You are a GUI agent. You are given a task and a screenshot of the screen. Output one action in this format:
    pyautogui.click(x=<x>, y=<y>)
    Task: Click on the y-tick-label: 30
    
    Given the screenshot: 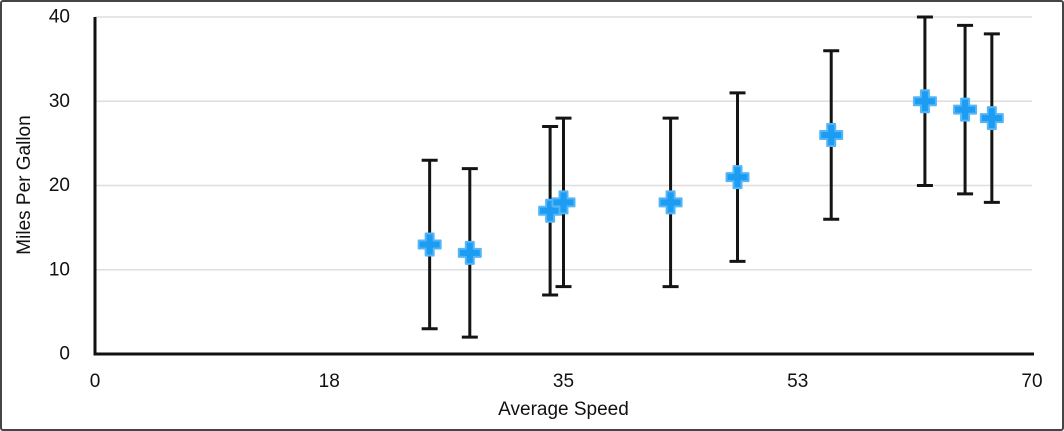 What is the action you would take?
    pyautogui.click(x=59, y=101)
    